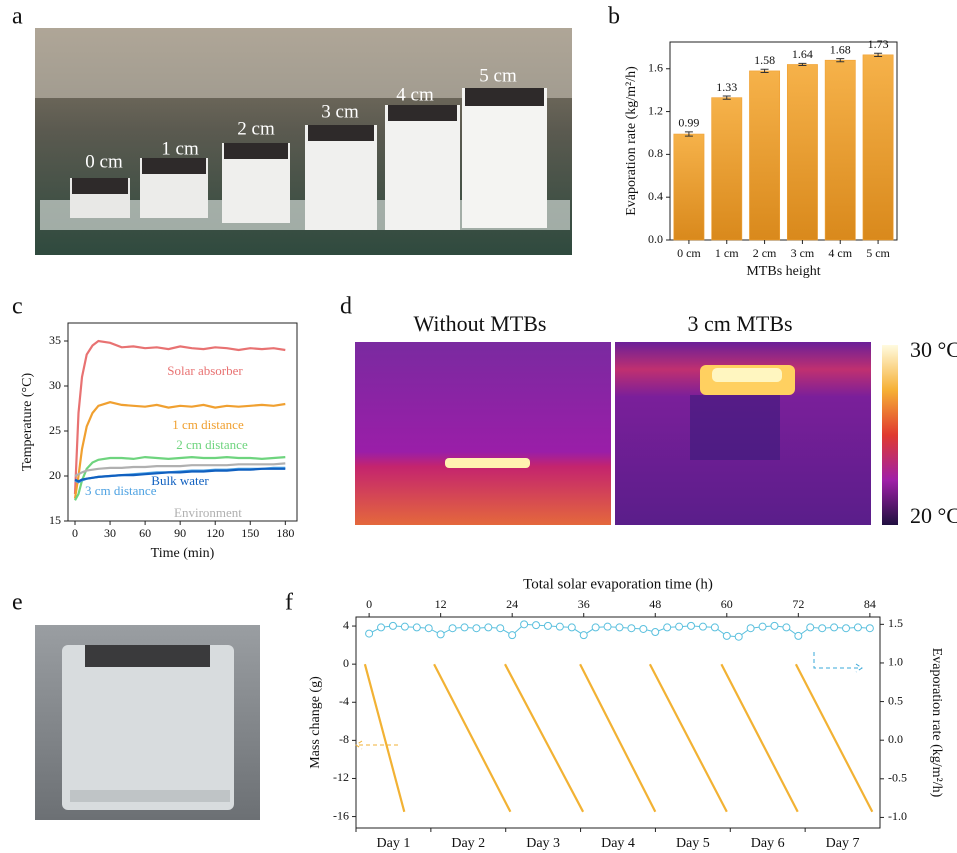 This screenshot has width=957, height=853. Describe the element at coordinates (655, 110) in the screenshot. I see `y-tick-label: 1.2` at that location.